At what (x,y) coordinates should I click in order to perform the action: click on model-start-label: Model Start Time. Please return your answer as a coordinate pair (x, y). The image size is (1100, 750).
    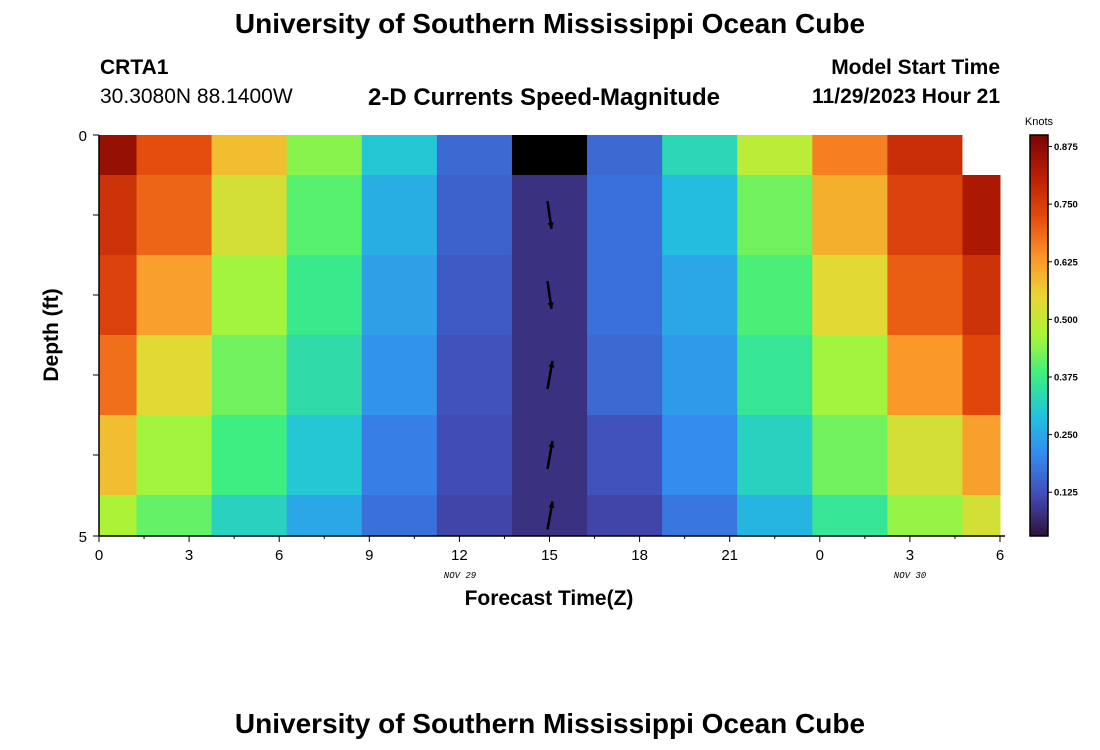
    Looking at the image, I should click on (915, 67).